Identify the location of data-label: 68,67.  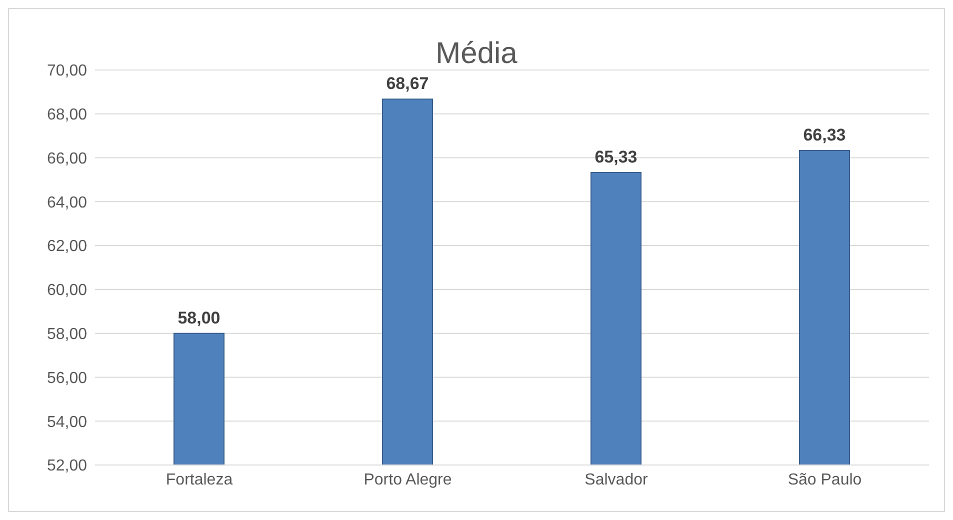
(407, 84).